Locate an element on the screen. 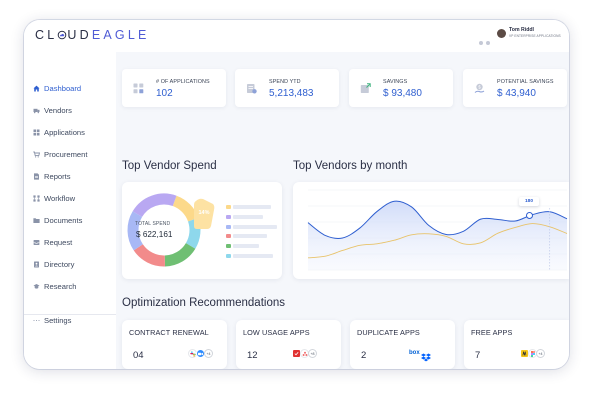 This screenshot has width=609, height=402. avatar is located at coordinates (501, 33).